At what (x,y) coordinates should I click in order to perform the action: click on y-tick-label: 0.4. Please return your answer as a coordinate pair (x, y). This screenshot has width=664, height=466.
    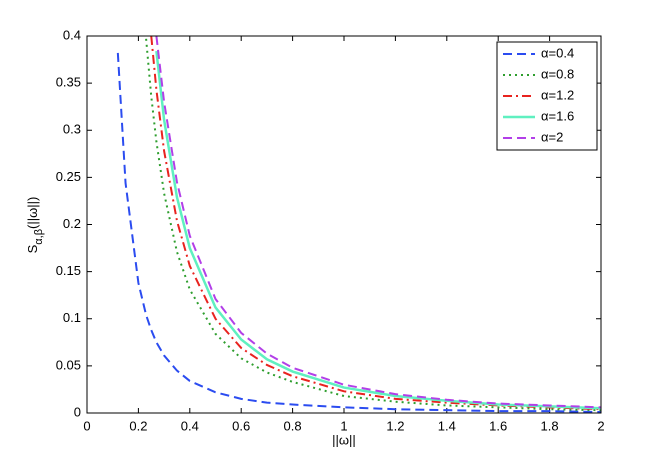
    Looking at the image, I should click on (72, 34).